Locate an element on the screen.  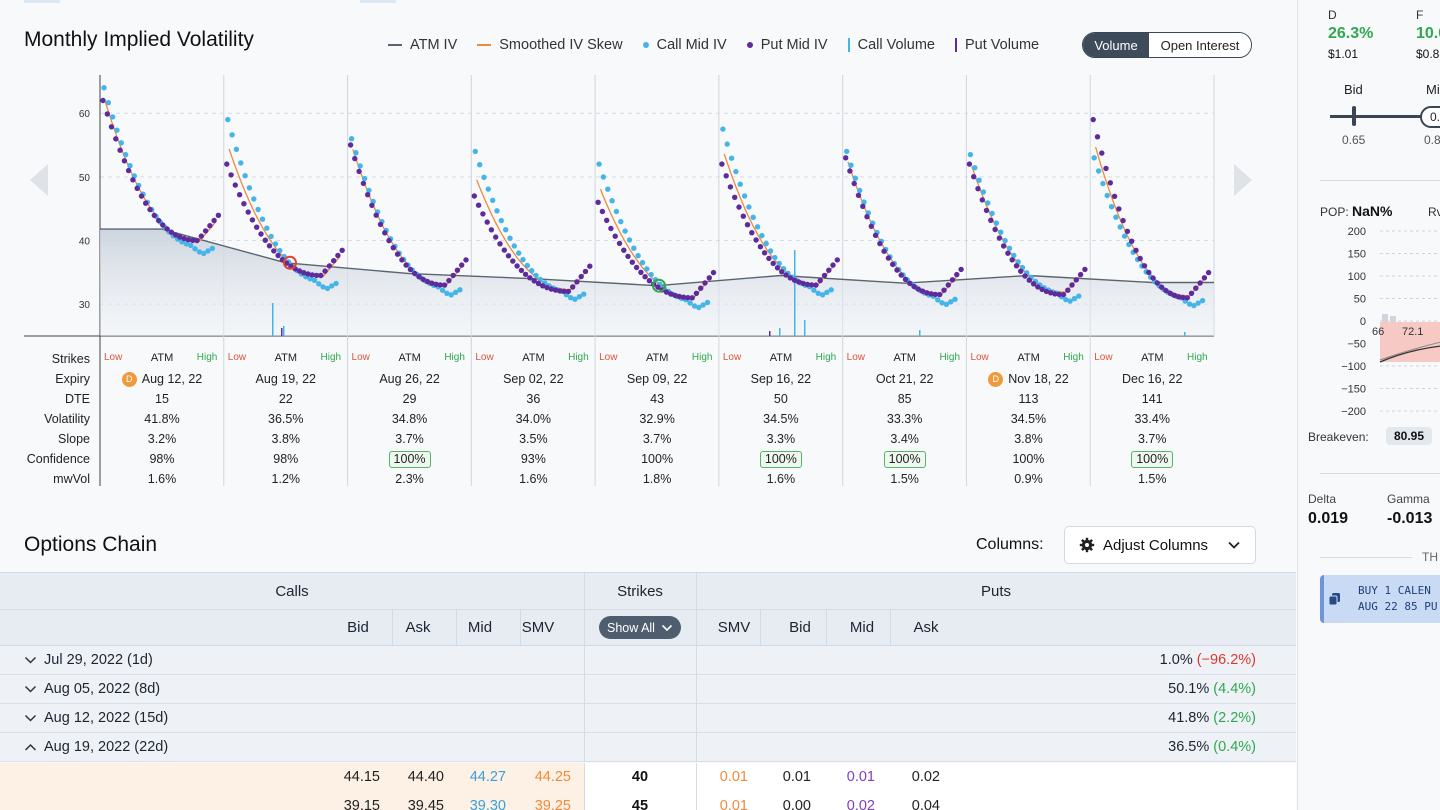
open-interest-toggle-option: Open Interest is located at coordinates (1200, 45).